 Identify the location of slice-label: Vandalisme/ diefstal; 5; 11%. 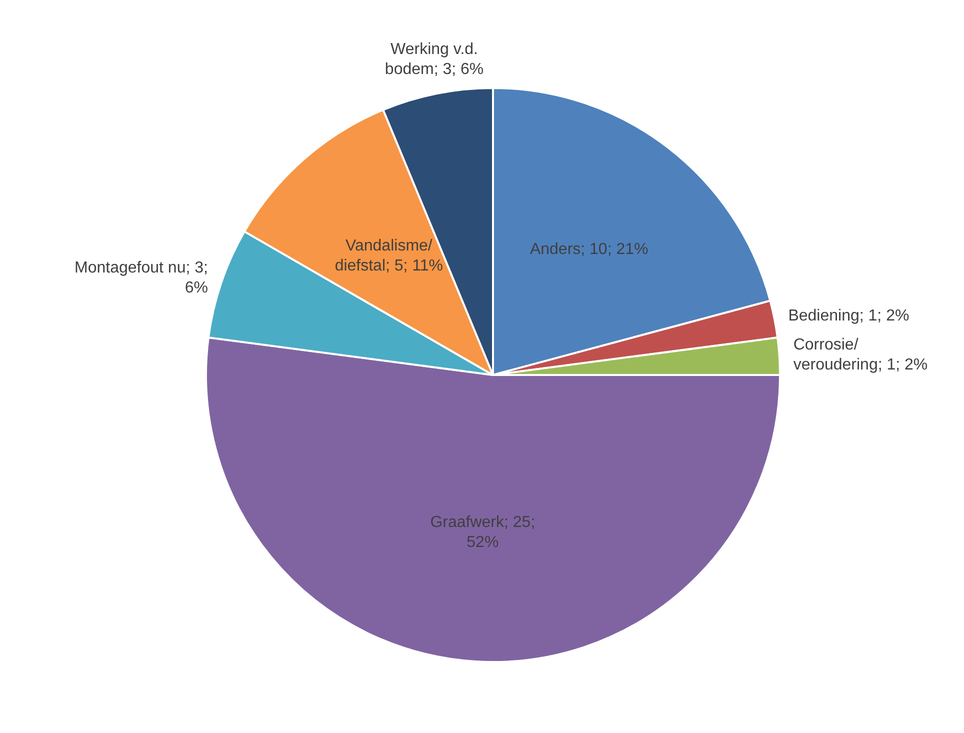
(389, 256).